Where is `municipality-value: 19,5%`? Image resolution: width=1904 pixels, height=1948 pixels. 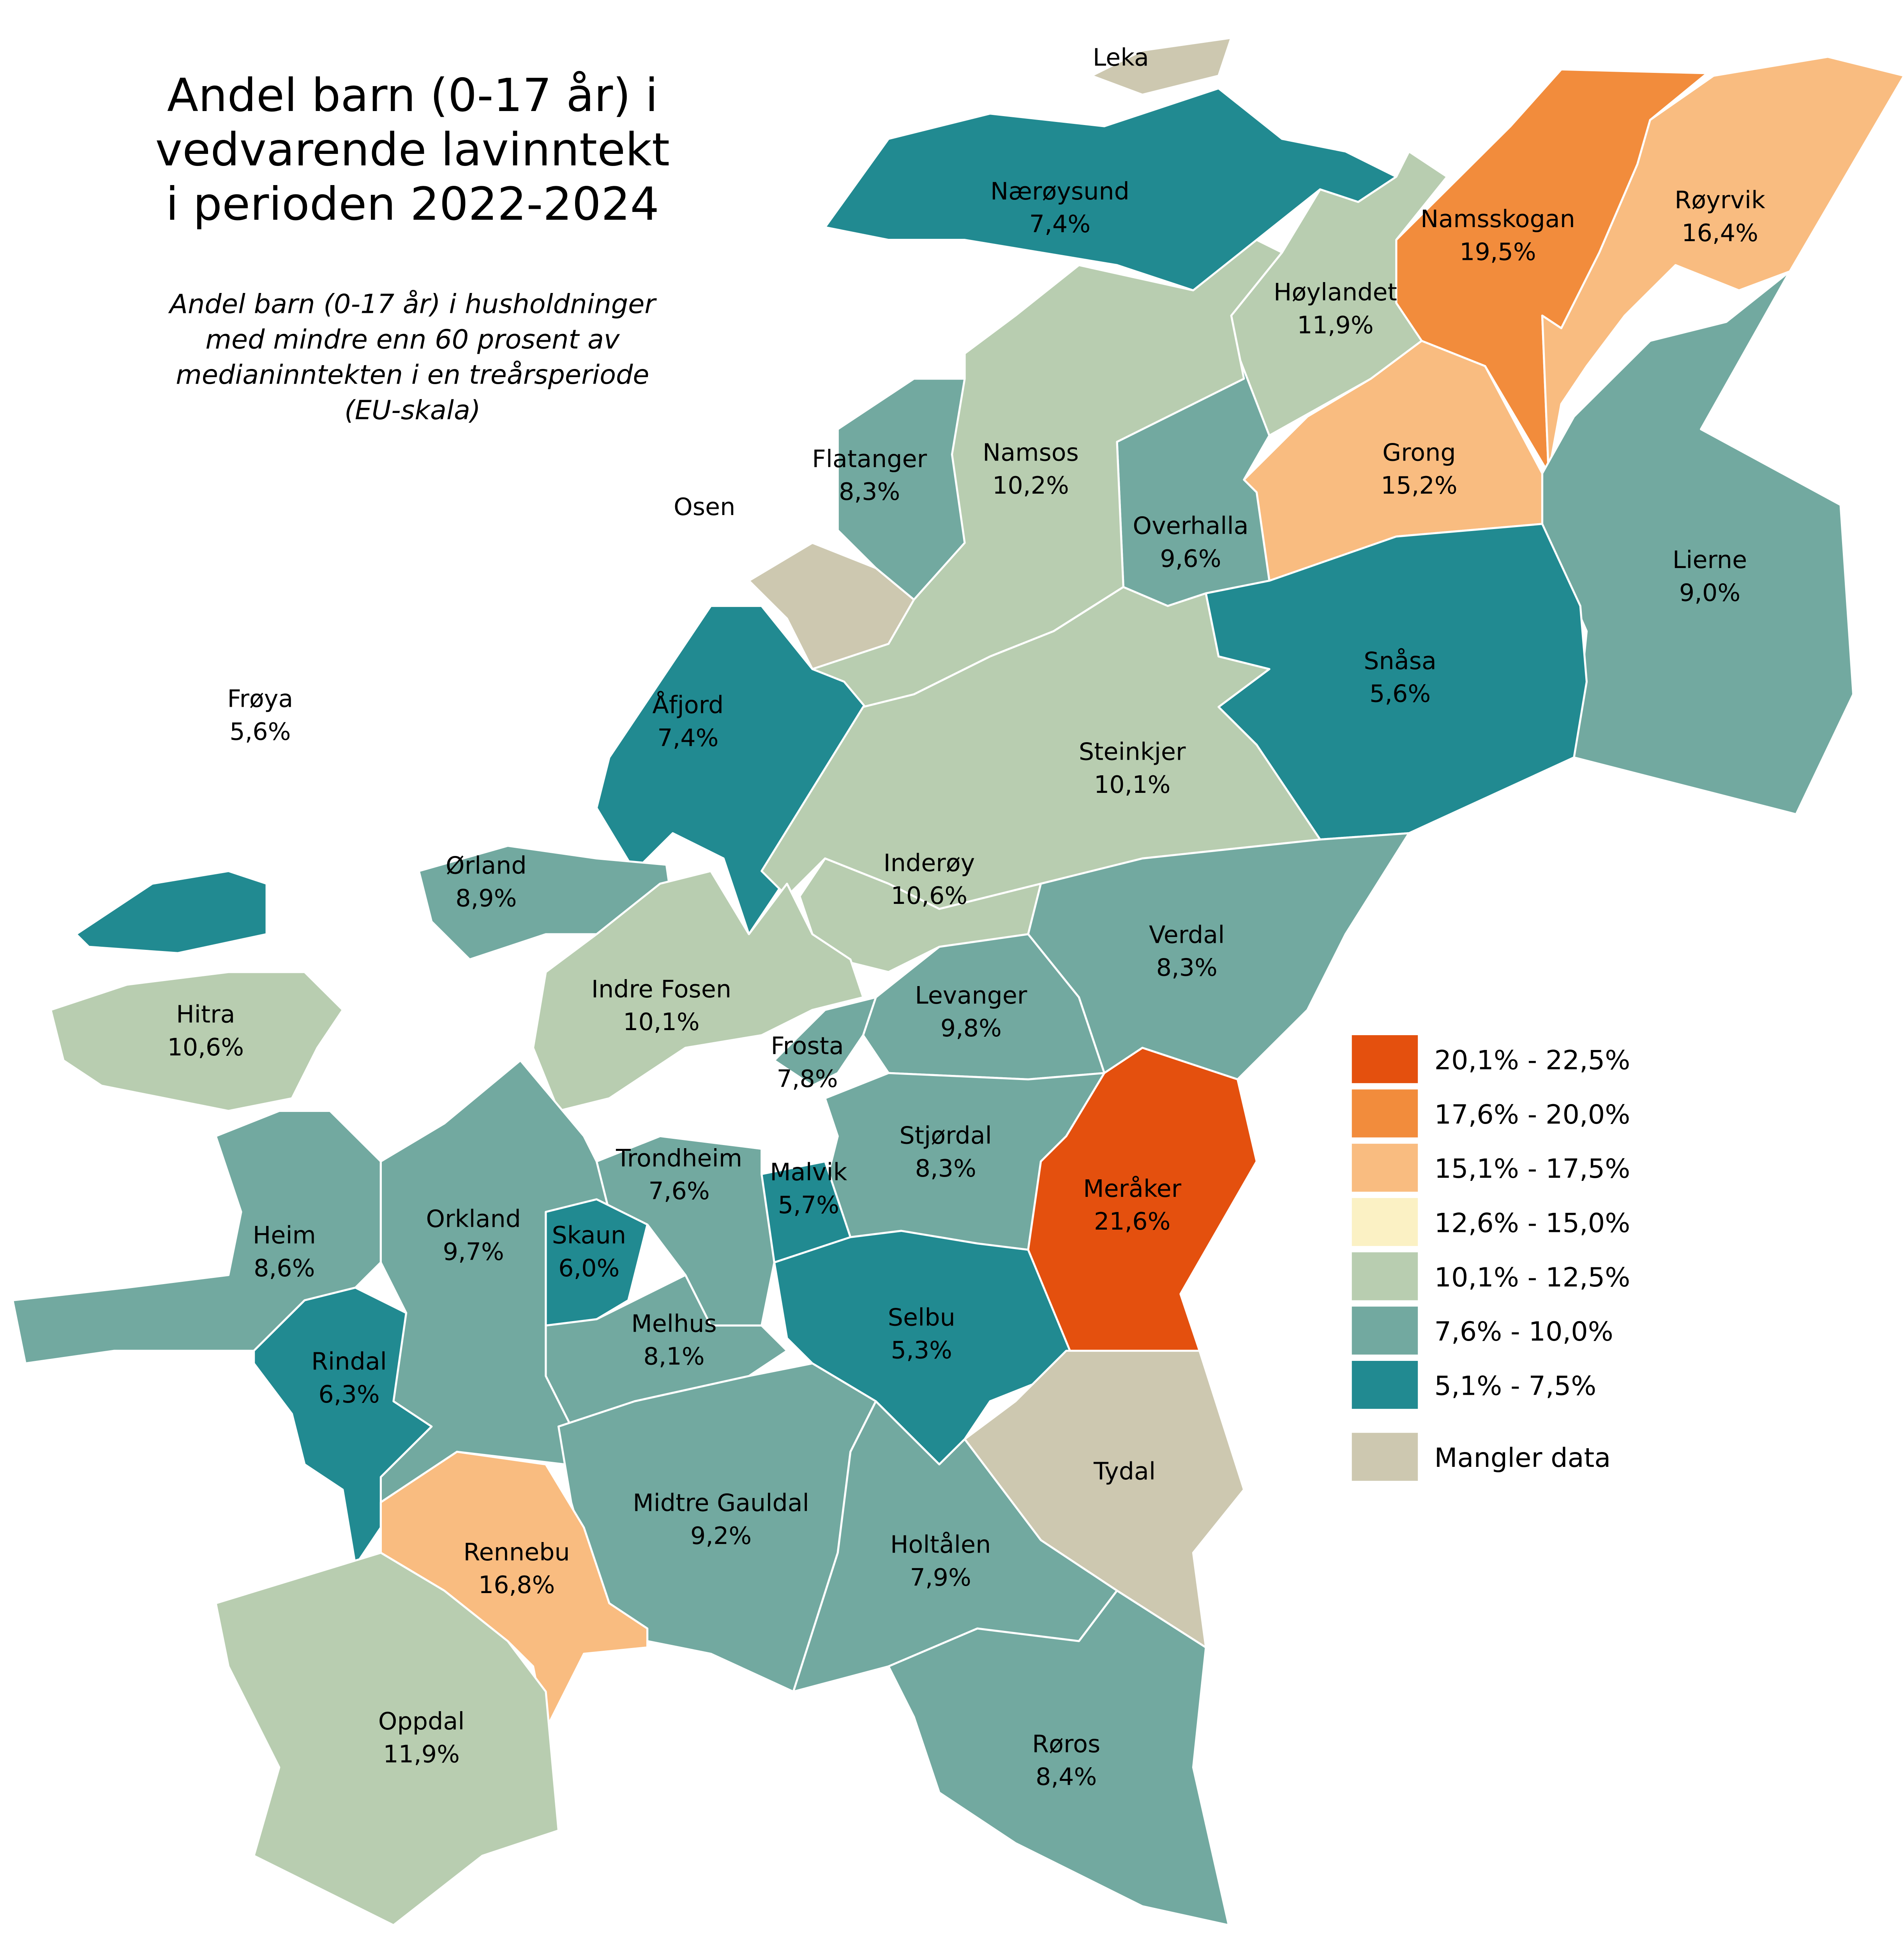 municipality-value: 19,5% is located at coordinates (1497, 252).